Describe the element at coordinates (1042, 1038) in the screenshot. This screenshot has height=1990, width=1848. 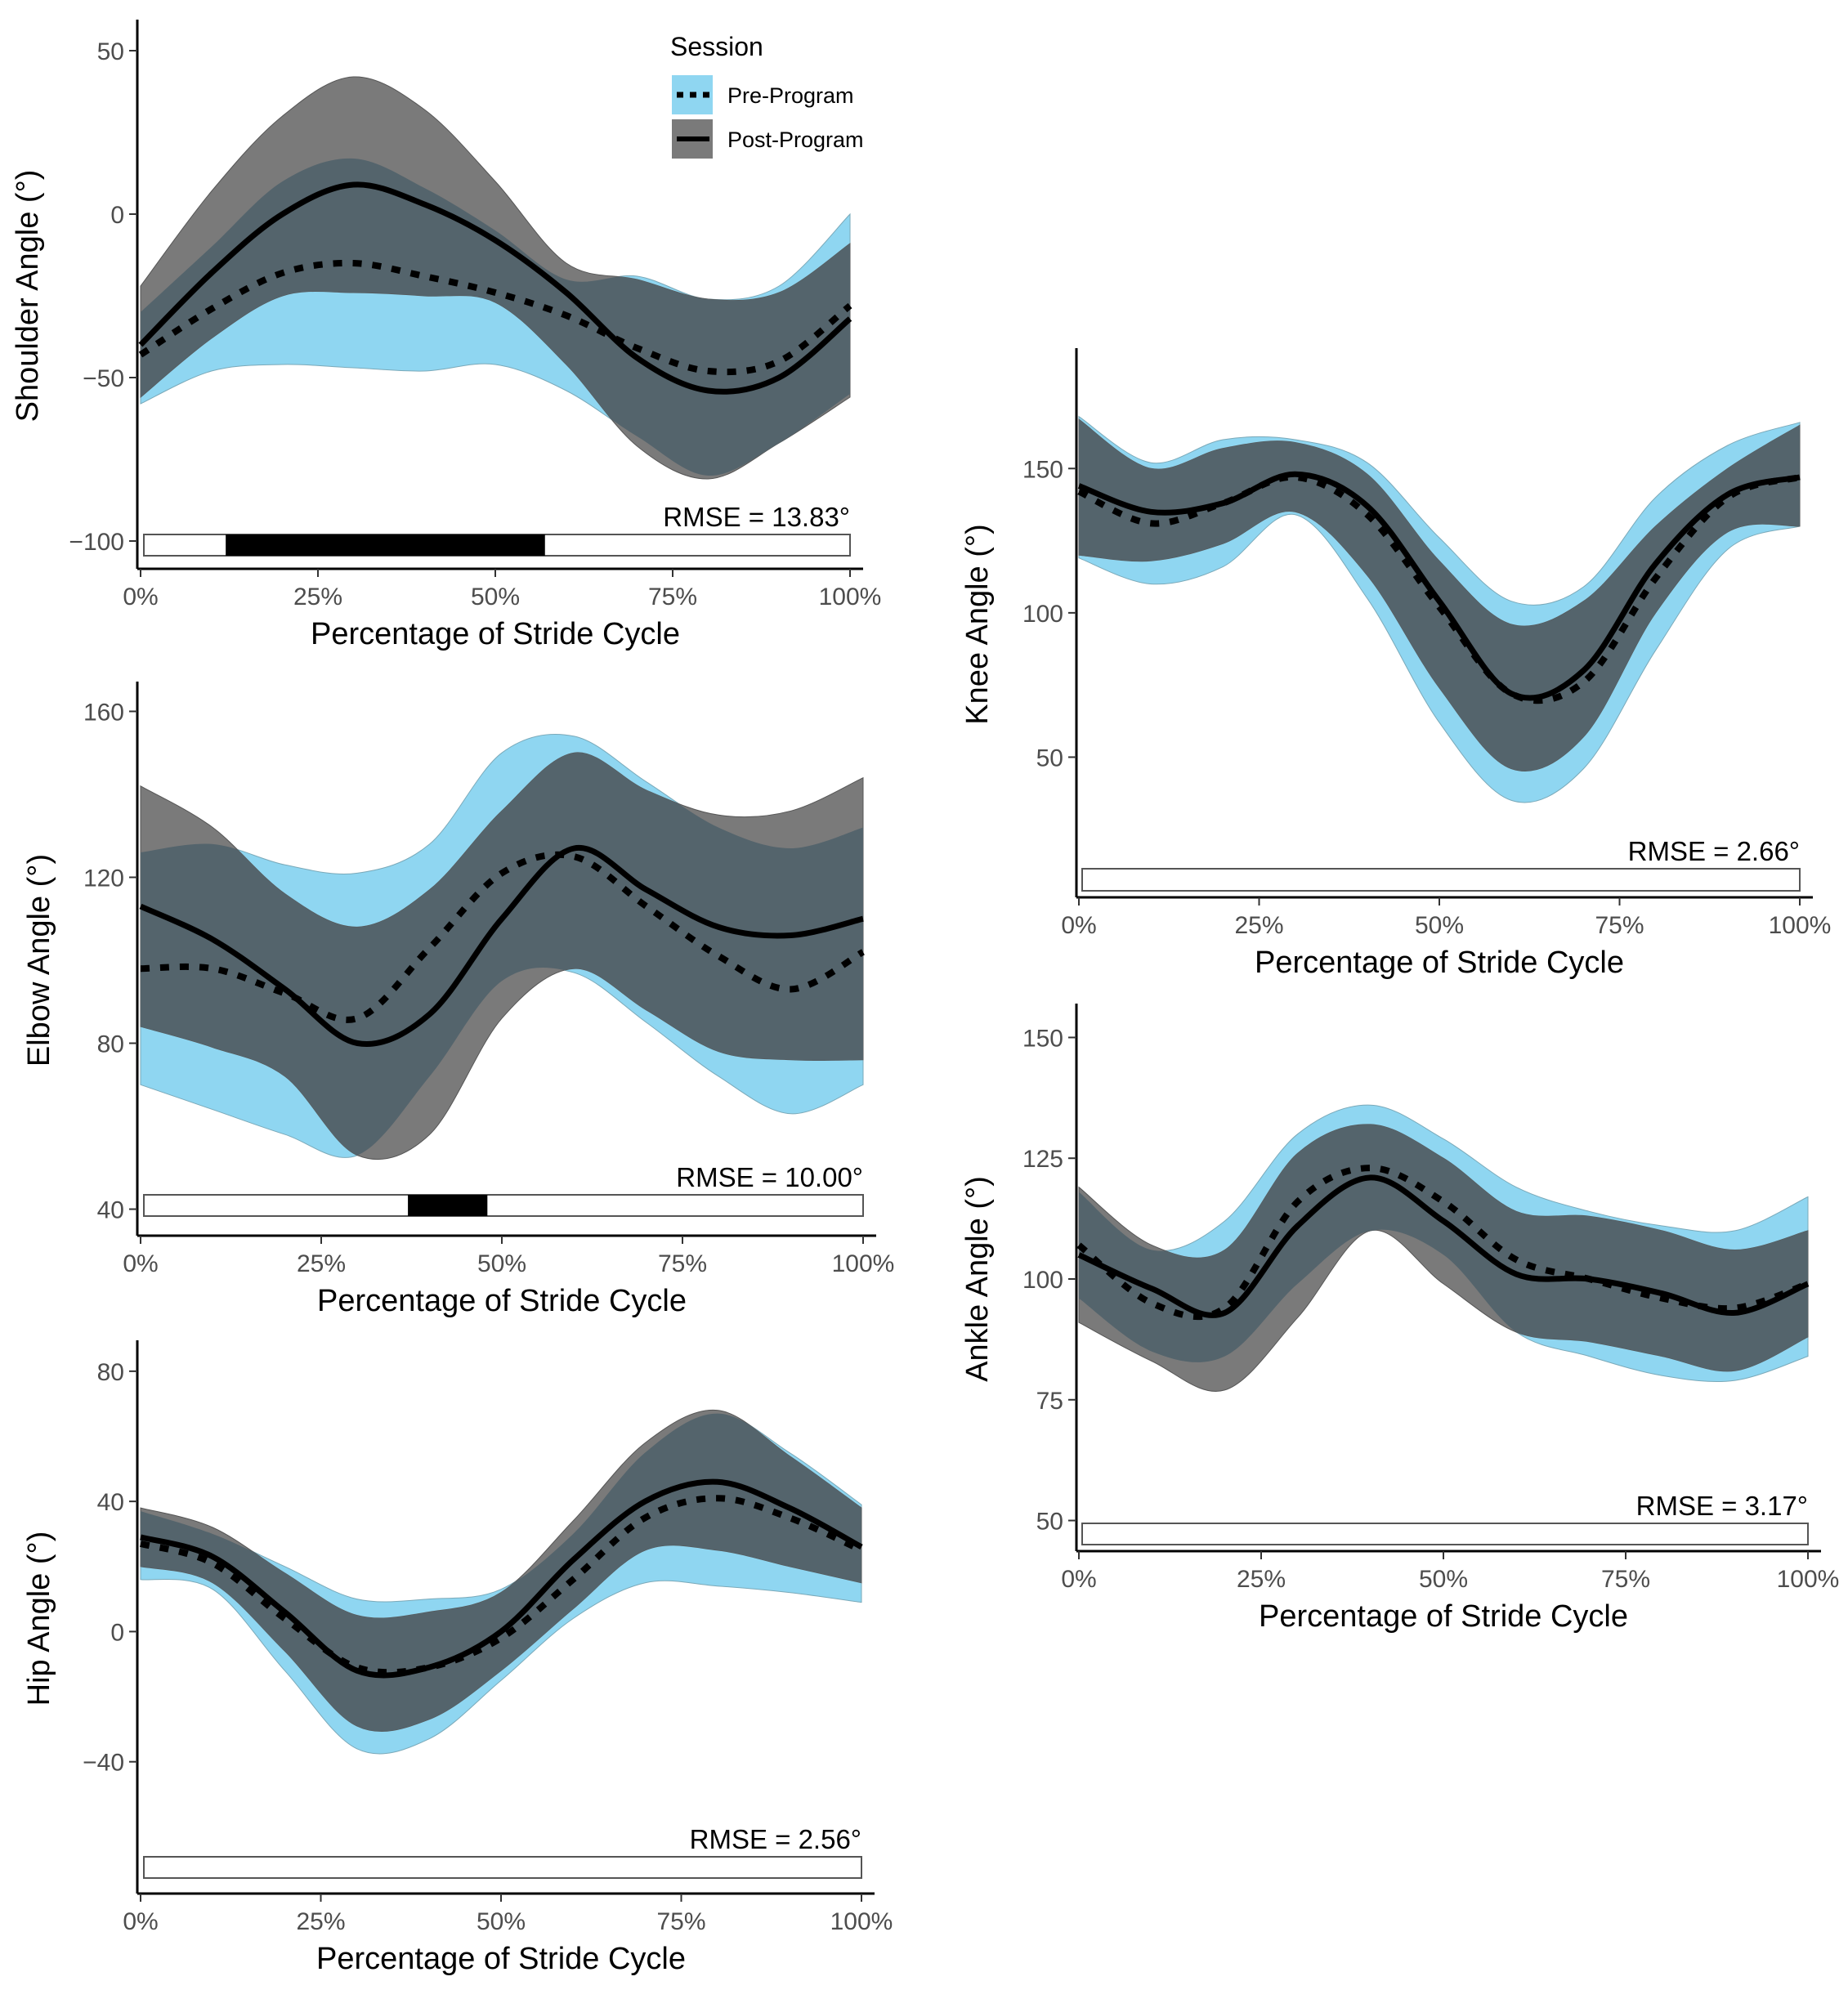
I see `ankle-y-tick-label: 150` at that location.